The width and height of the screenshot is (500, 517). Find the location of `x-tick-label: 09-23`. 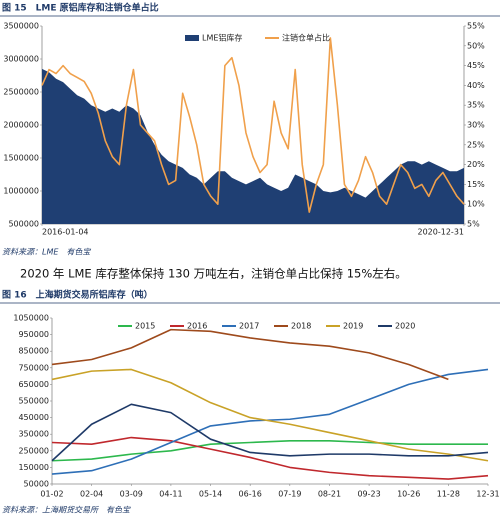

x-tick-label: 09-23 is located at coordinates (368, 494).